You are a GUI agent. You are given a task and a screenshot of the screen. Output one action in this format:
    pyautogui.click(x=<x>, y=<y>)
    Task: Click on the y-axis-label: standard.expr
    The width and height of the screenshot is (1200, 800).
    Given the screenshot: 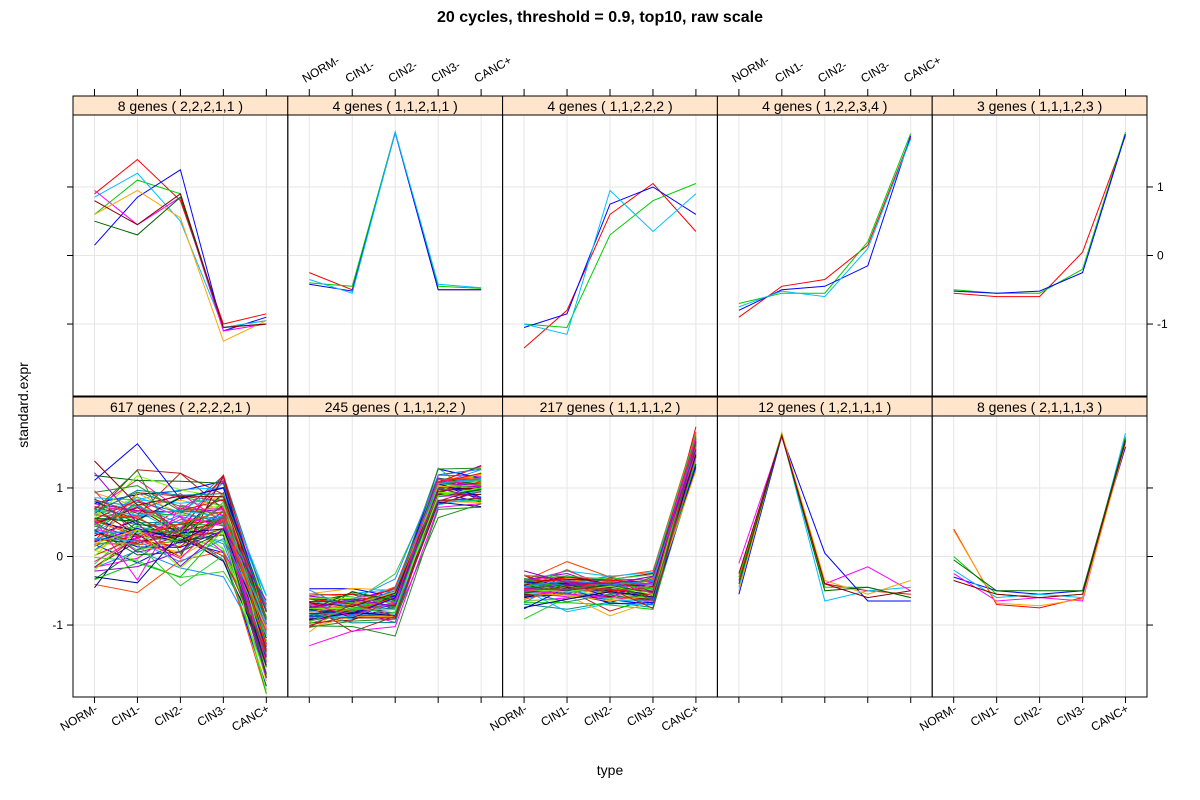 What is the action you would take?
    pyautogui.click(x=23, y=405)
    